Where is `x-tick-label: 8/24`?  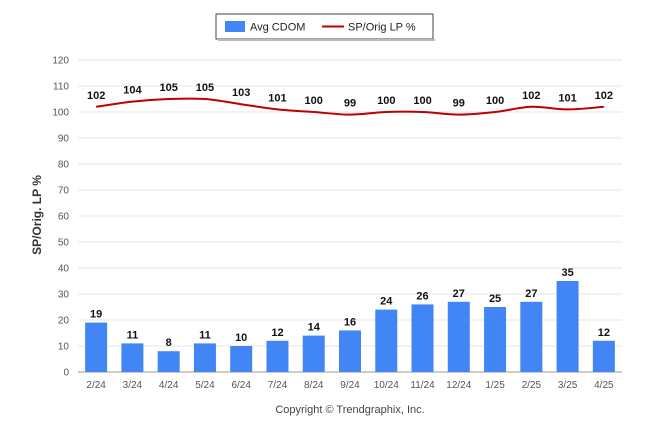
x-tick-label: 8/24 is located at coordinates (314, 385).